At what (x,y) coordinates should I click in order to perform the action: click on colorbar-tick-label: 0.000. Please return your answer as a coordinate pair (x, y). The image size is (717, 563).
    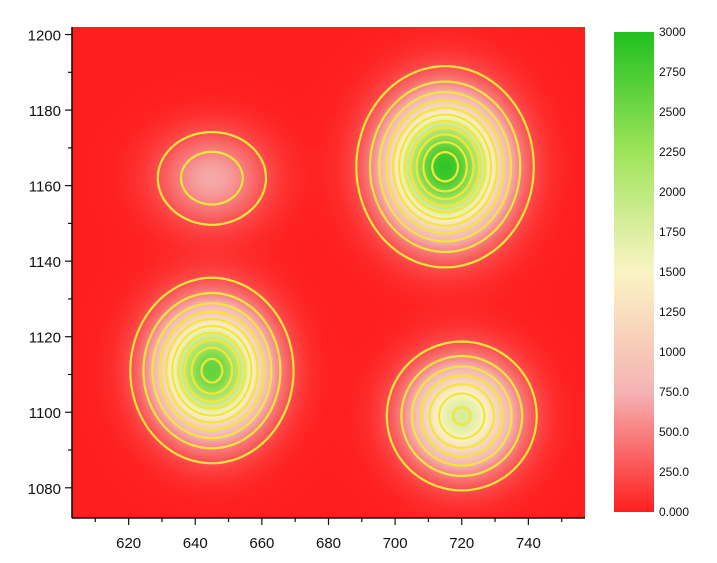
    Looking at the image, I should click on (674, 512).